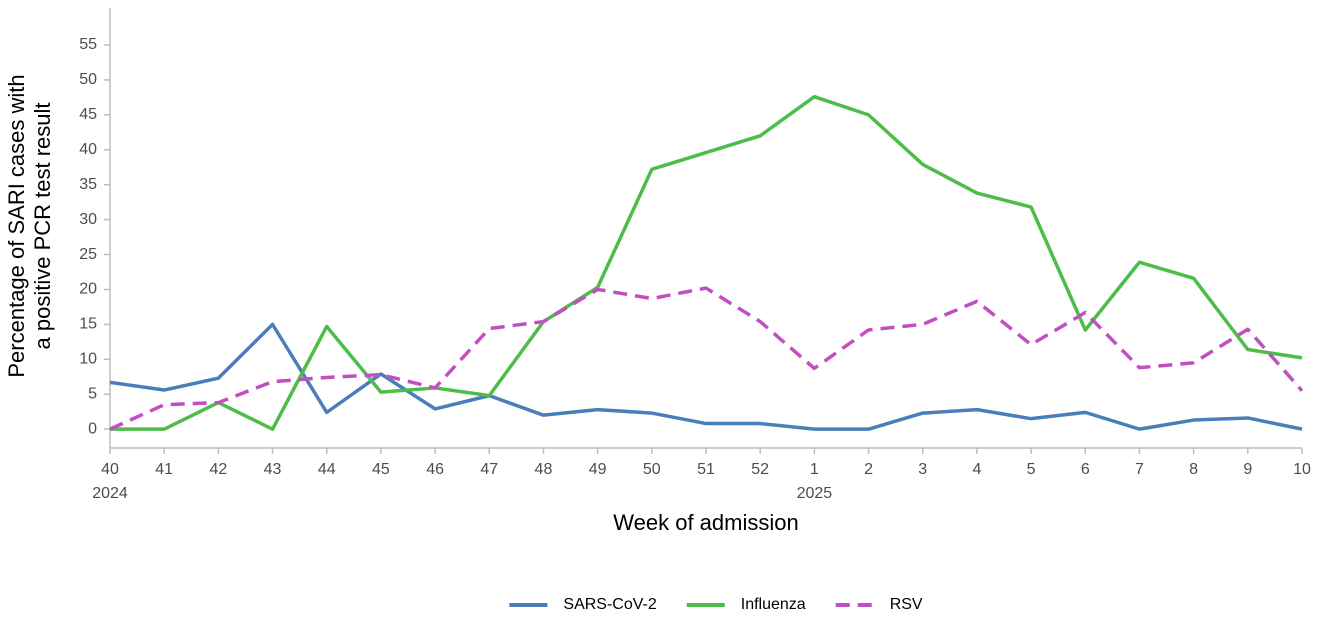 Image resolution: width=1326 pixels, height=618 pixels. Describe the element at coordinates (1085, 469) in the screenshot. I see `x-tick-label: 6` at that location.